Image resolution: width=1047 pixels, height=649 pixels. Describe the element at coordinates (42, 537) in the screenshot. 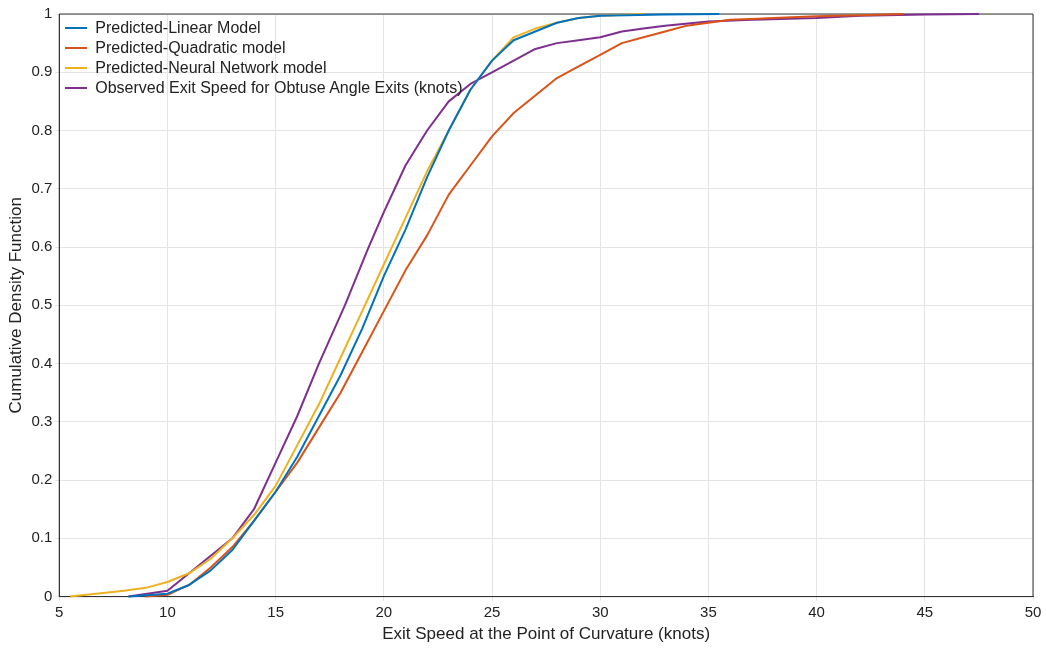

I see `y-tick-label: 0.1` at that location.